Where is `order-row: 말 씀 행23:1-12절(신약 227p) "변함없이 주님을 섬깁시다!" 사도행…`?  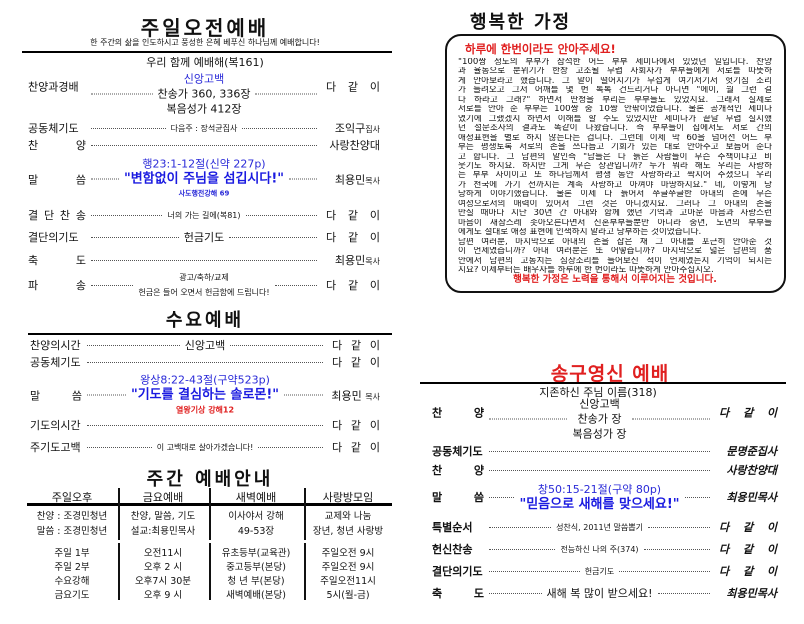
order-row: 말 씀 행23:1-12절(신약 227p) "변함없이 주님을 섬깁시다!" 사도행… is located at coordinates (204, 179).